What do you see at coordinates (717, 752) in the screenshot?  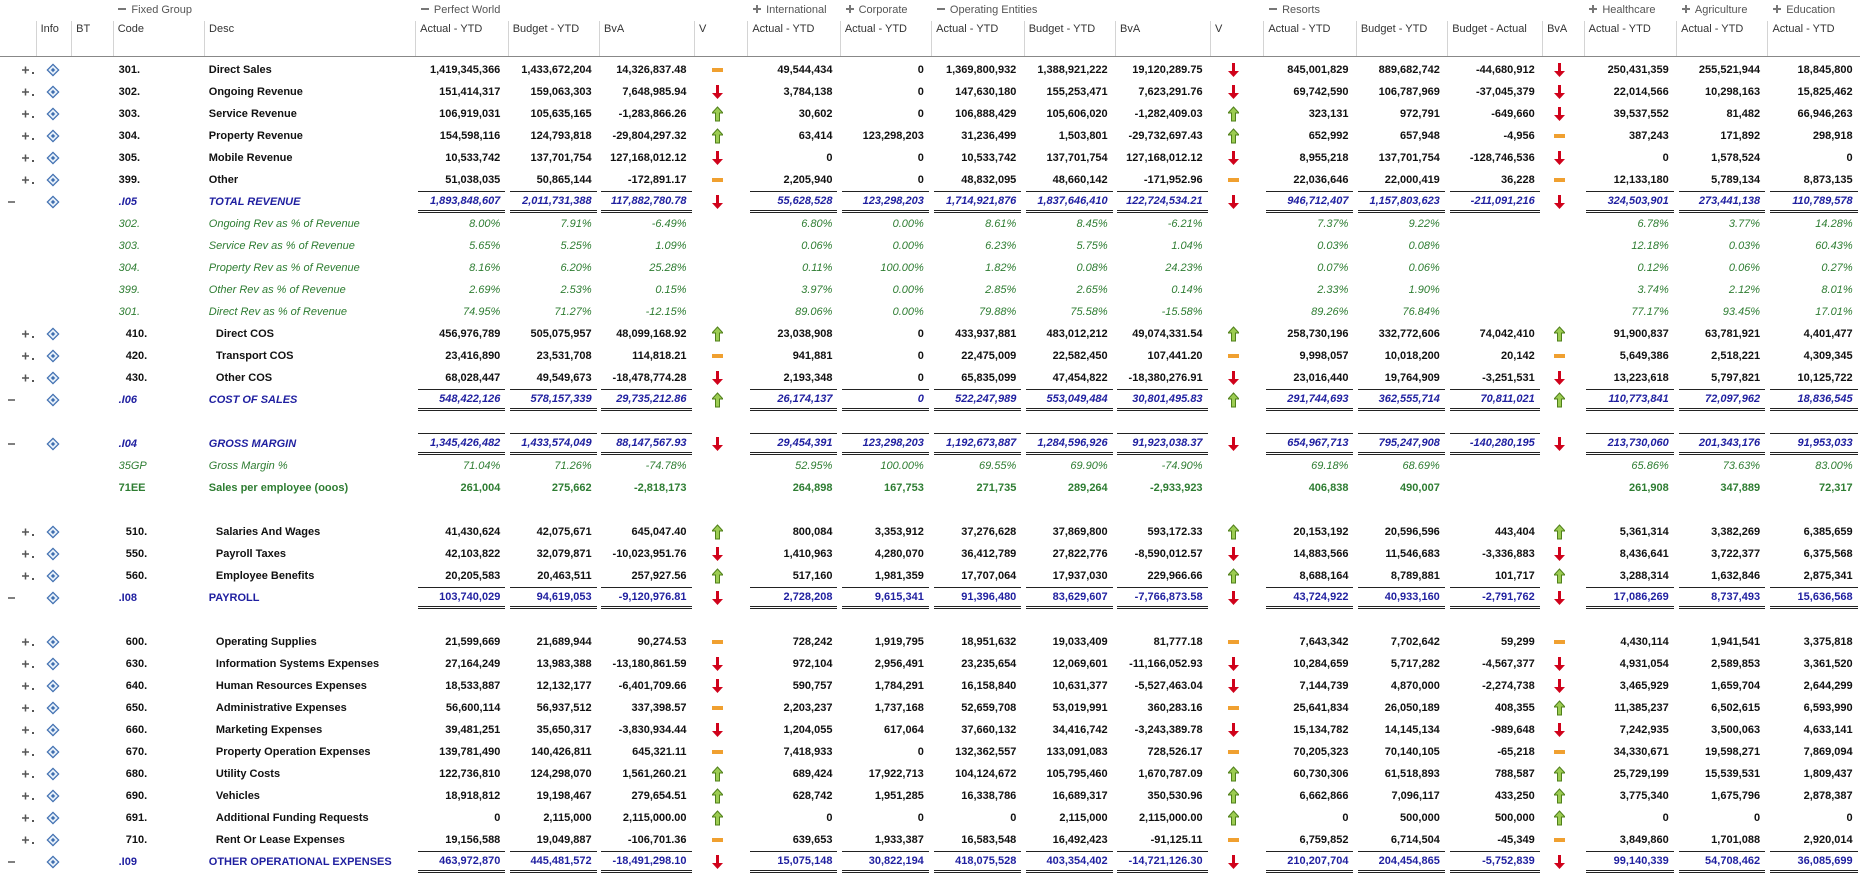 I see `status-flat` at bounding box center [717, 752].